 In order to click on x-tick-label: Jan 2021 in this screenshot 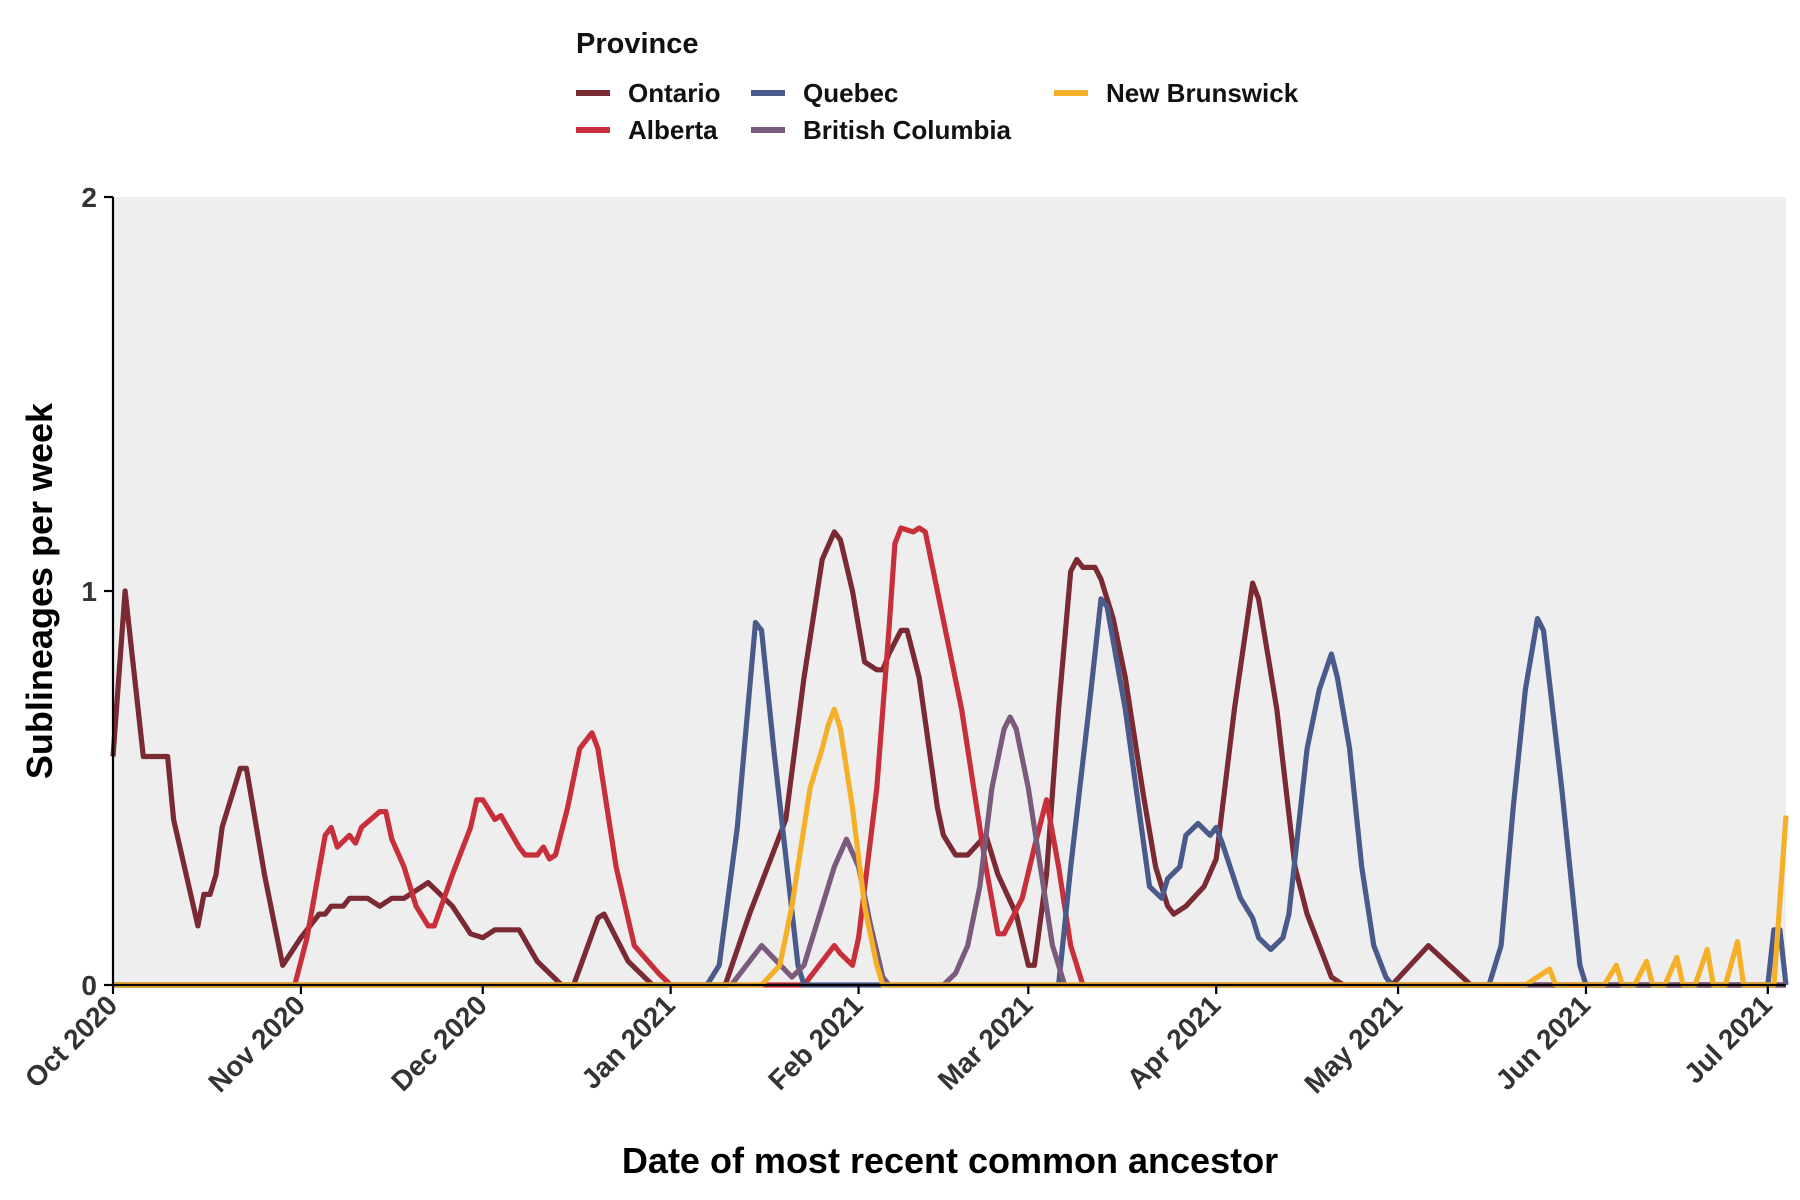, I will do `click(628, 1042)`.